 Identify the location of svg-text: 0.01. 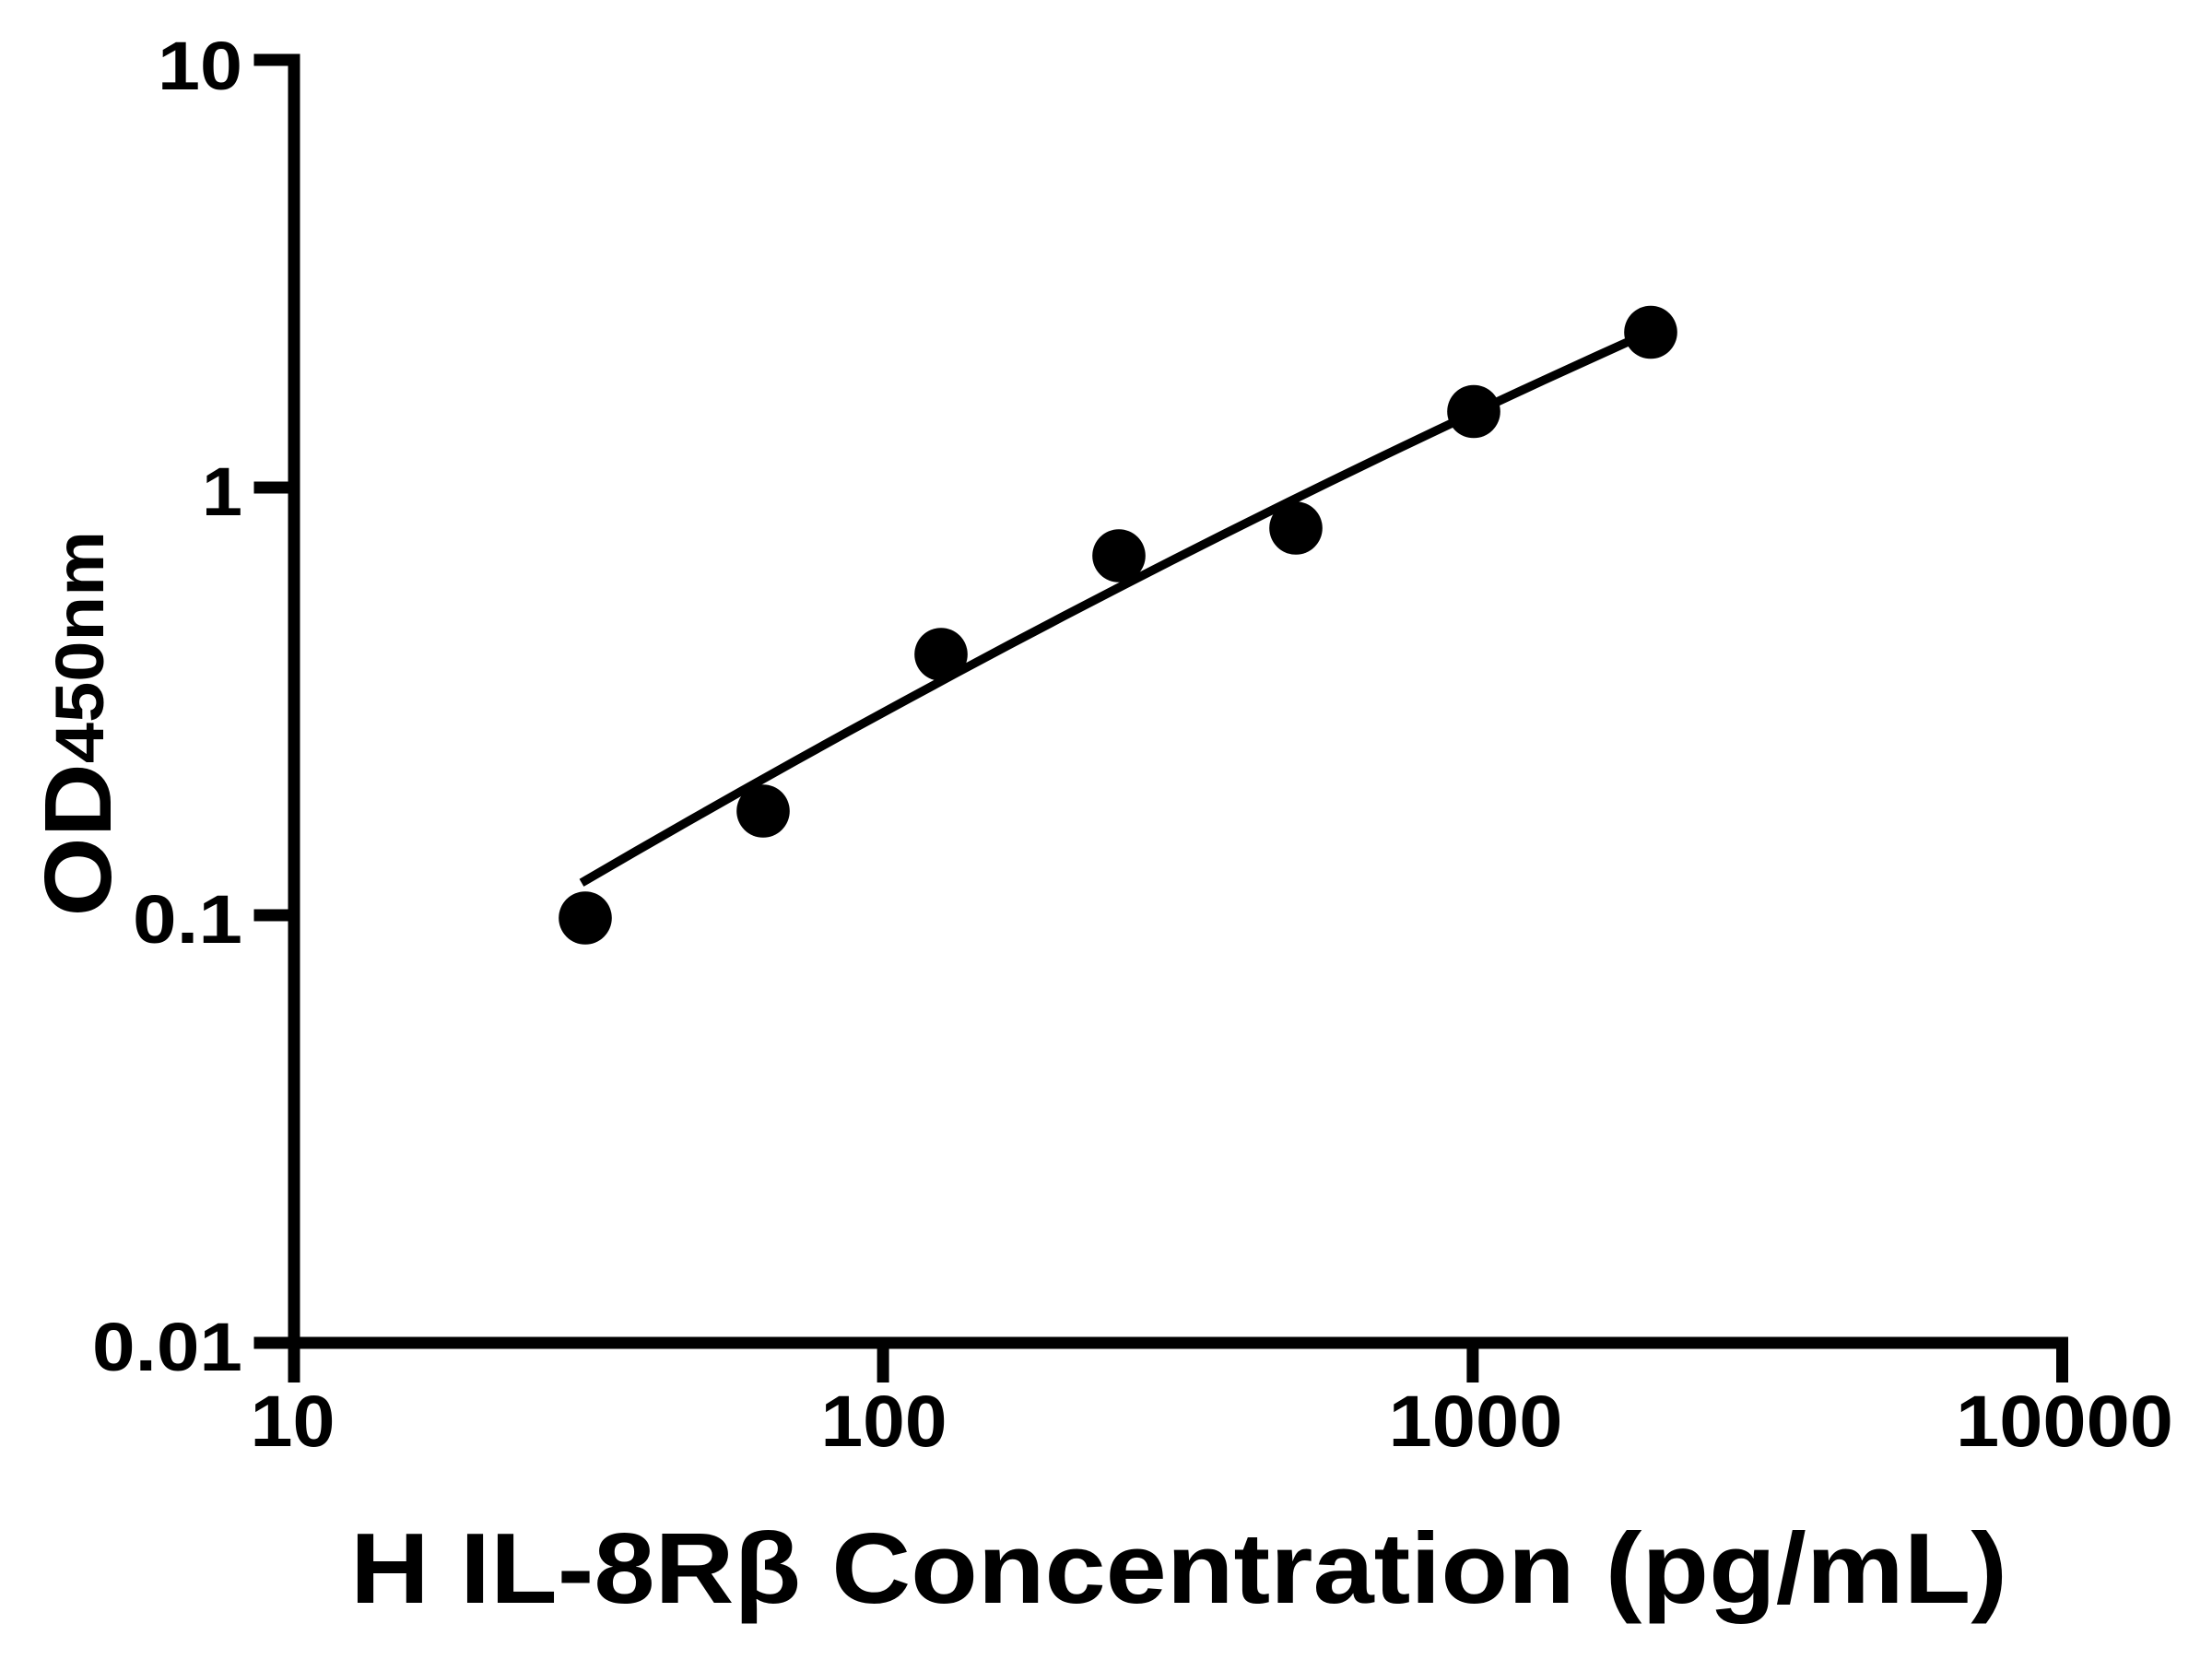
(167, 1347).